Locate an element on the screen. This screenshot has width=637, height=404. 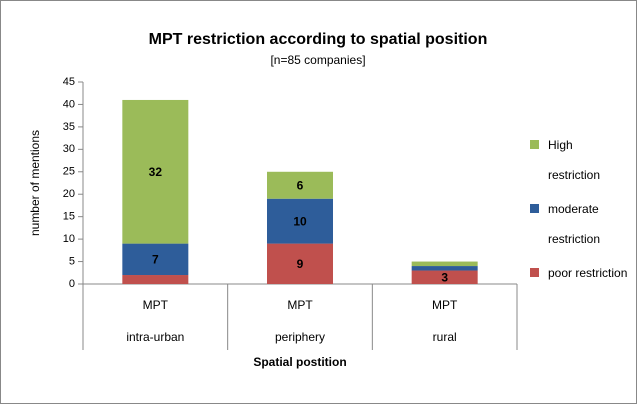
legend-label: poor restriction is located at coordinates (588, 273).